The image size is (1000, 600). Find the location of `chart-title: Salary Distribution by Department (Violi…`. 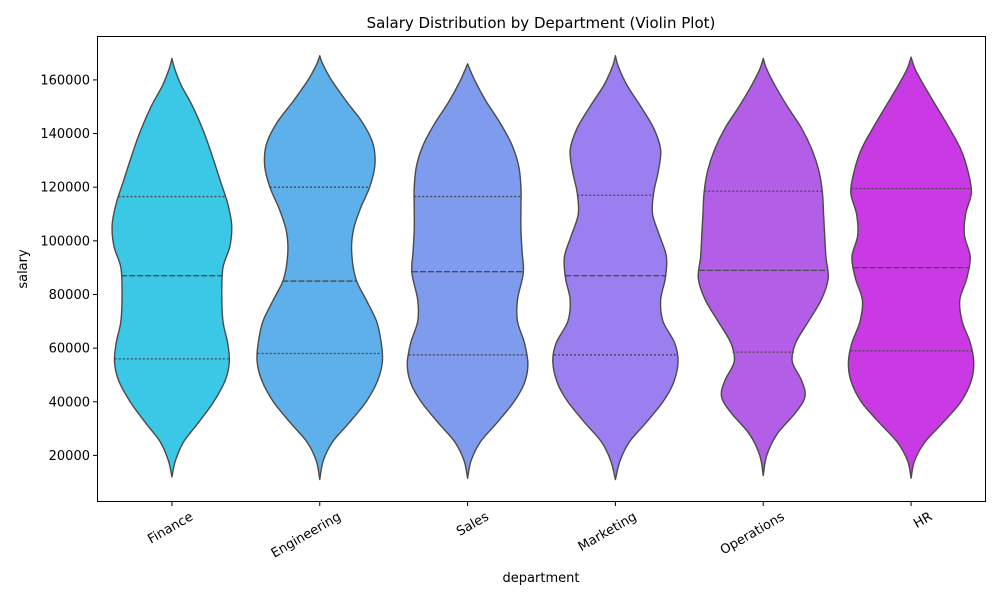

chart-title: Salary Distribution by Department (Violi… is located at coordinates (541, 23).